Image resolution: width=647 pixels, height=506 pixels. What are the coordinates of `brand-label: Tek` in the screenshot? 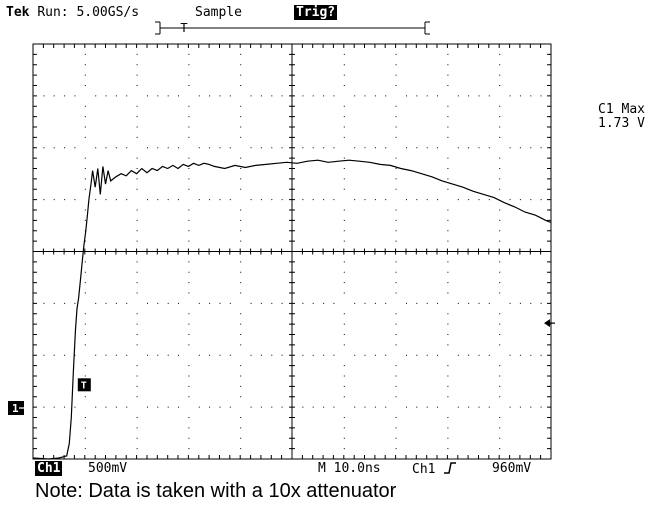 It's located at (18, 12).